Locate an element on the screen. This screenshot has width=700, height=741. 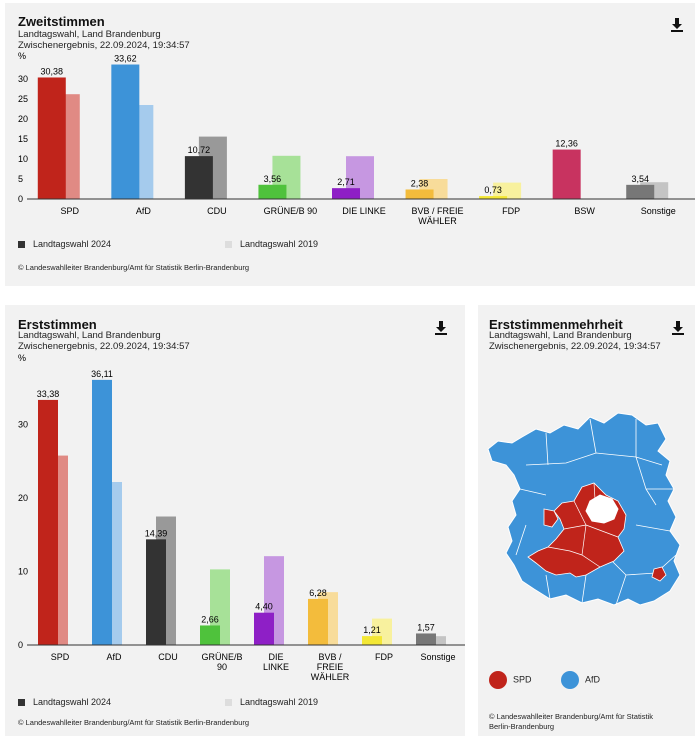
data-label: 2,66 is located at coordinates (210, 619).